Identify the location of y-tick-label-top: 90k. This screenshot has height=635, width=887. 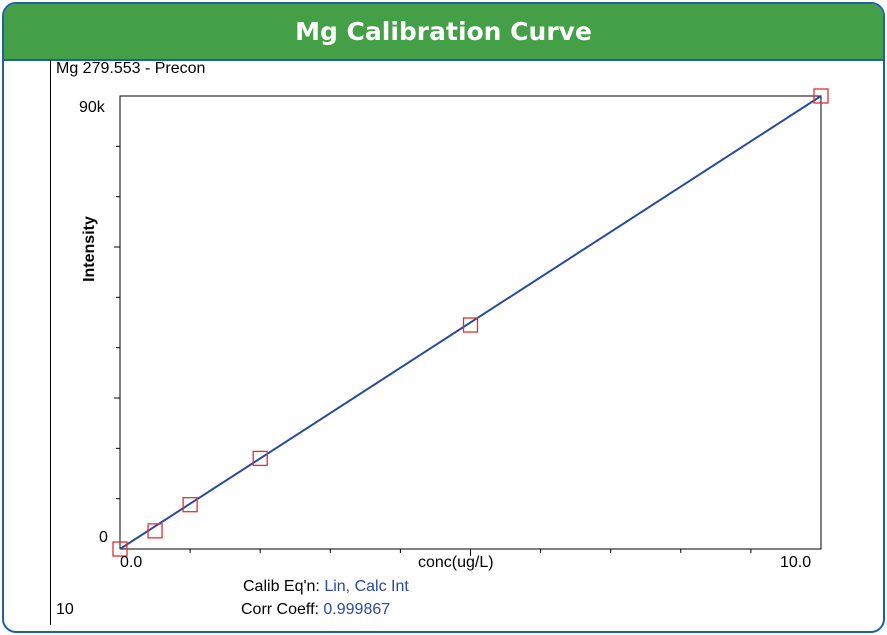
(92, 107).